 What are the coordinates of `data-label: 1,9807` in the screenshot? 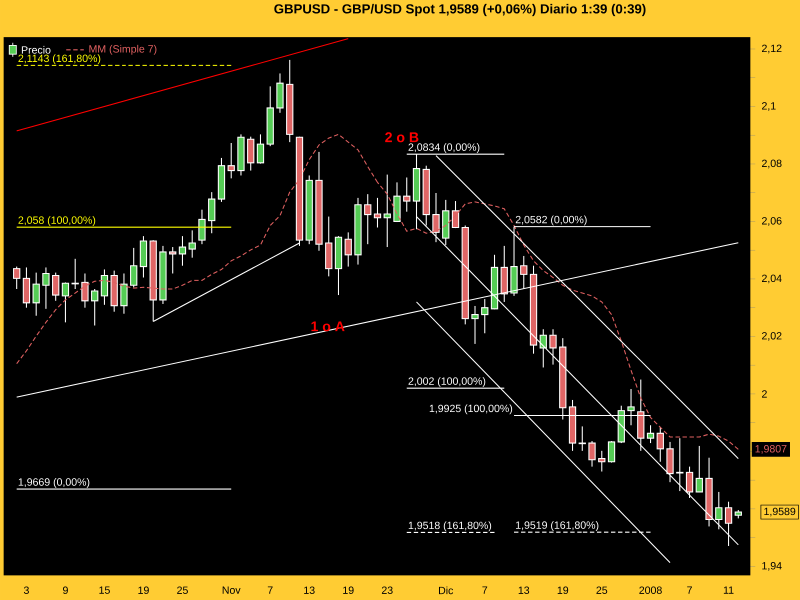 It's located at (771, 449).